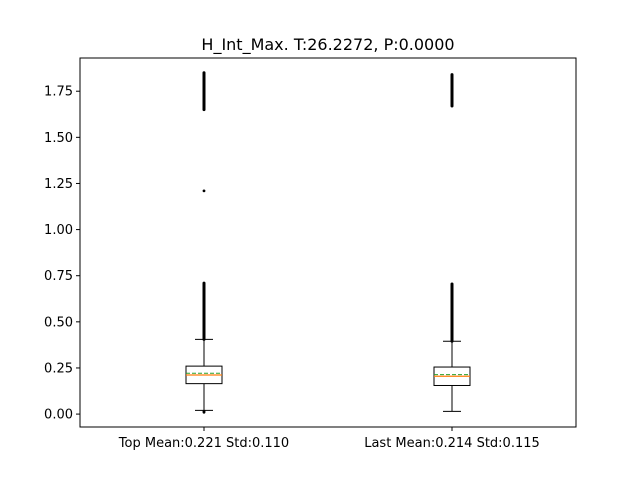 The height and width of the screenshot is (484, 640). Describe the element at coordinates (58, 184) in the screenshot. I see `y-tick-label: 1.25` at that location.